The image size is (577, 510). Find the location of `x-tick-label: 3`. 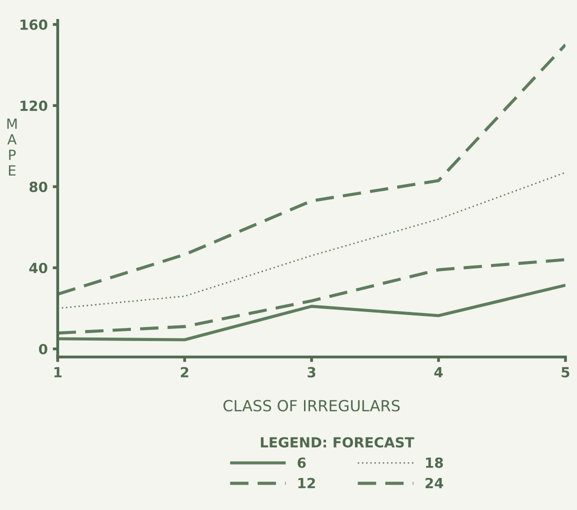

x-tick-label: 3 is located at coordinates (312, 372).